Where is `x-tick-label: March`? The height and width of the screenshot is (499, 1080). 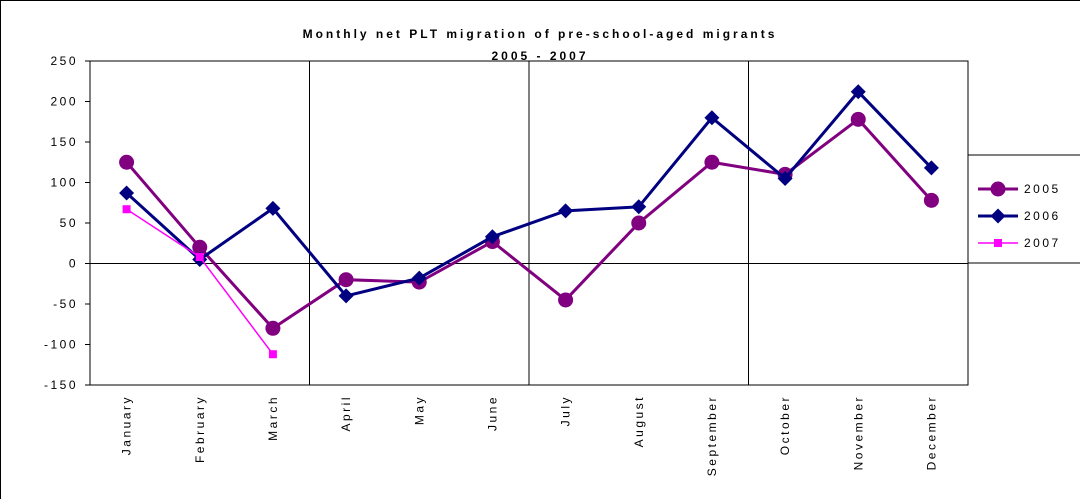 x-tick-label: March is located at coordinates (273, 418).